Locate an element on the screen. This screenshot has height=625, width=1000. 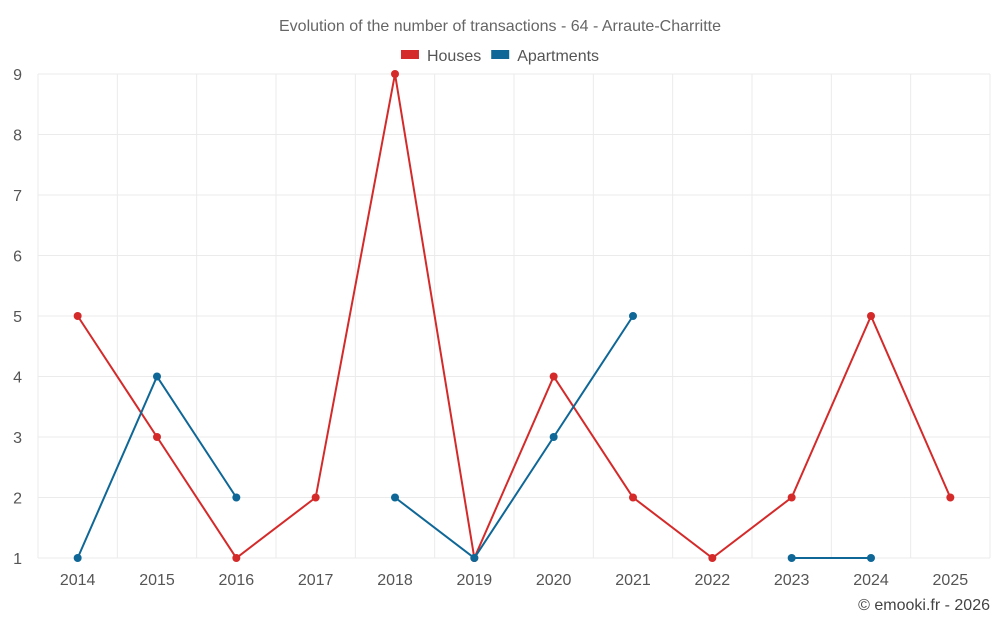
y-axis: 1 2 3 4 5 6 7 8 9 is located at coordinates (17, 317).